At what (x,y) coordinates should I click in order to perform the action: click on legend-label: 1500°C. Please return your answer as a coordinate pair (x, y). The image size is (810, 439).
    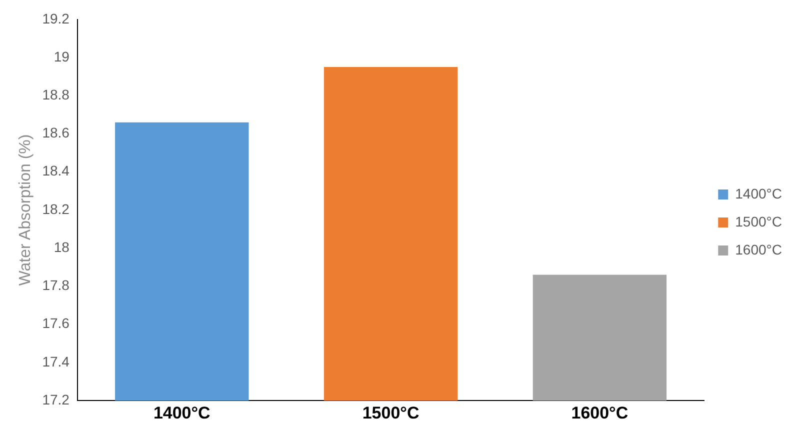
    Looking at the image, I should click on (758, 221).